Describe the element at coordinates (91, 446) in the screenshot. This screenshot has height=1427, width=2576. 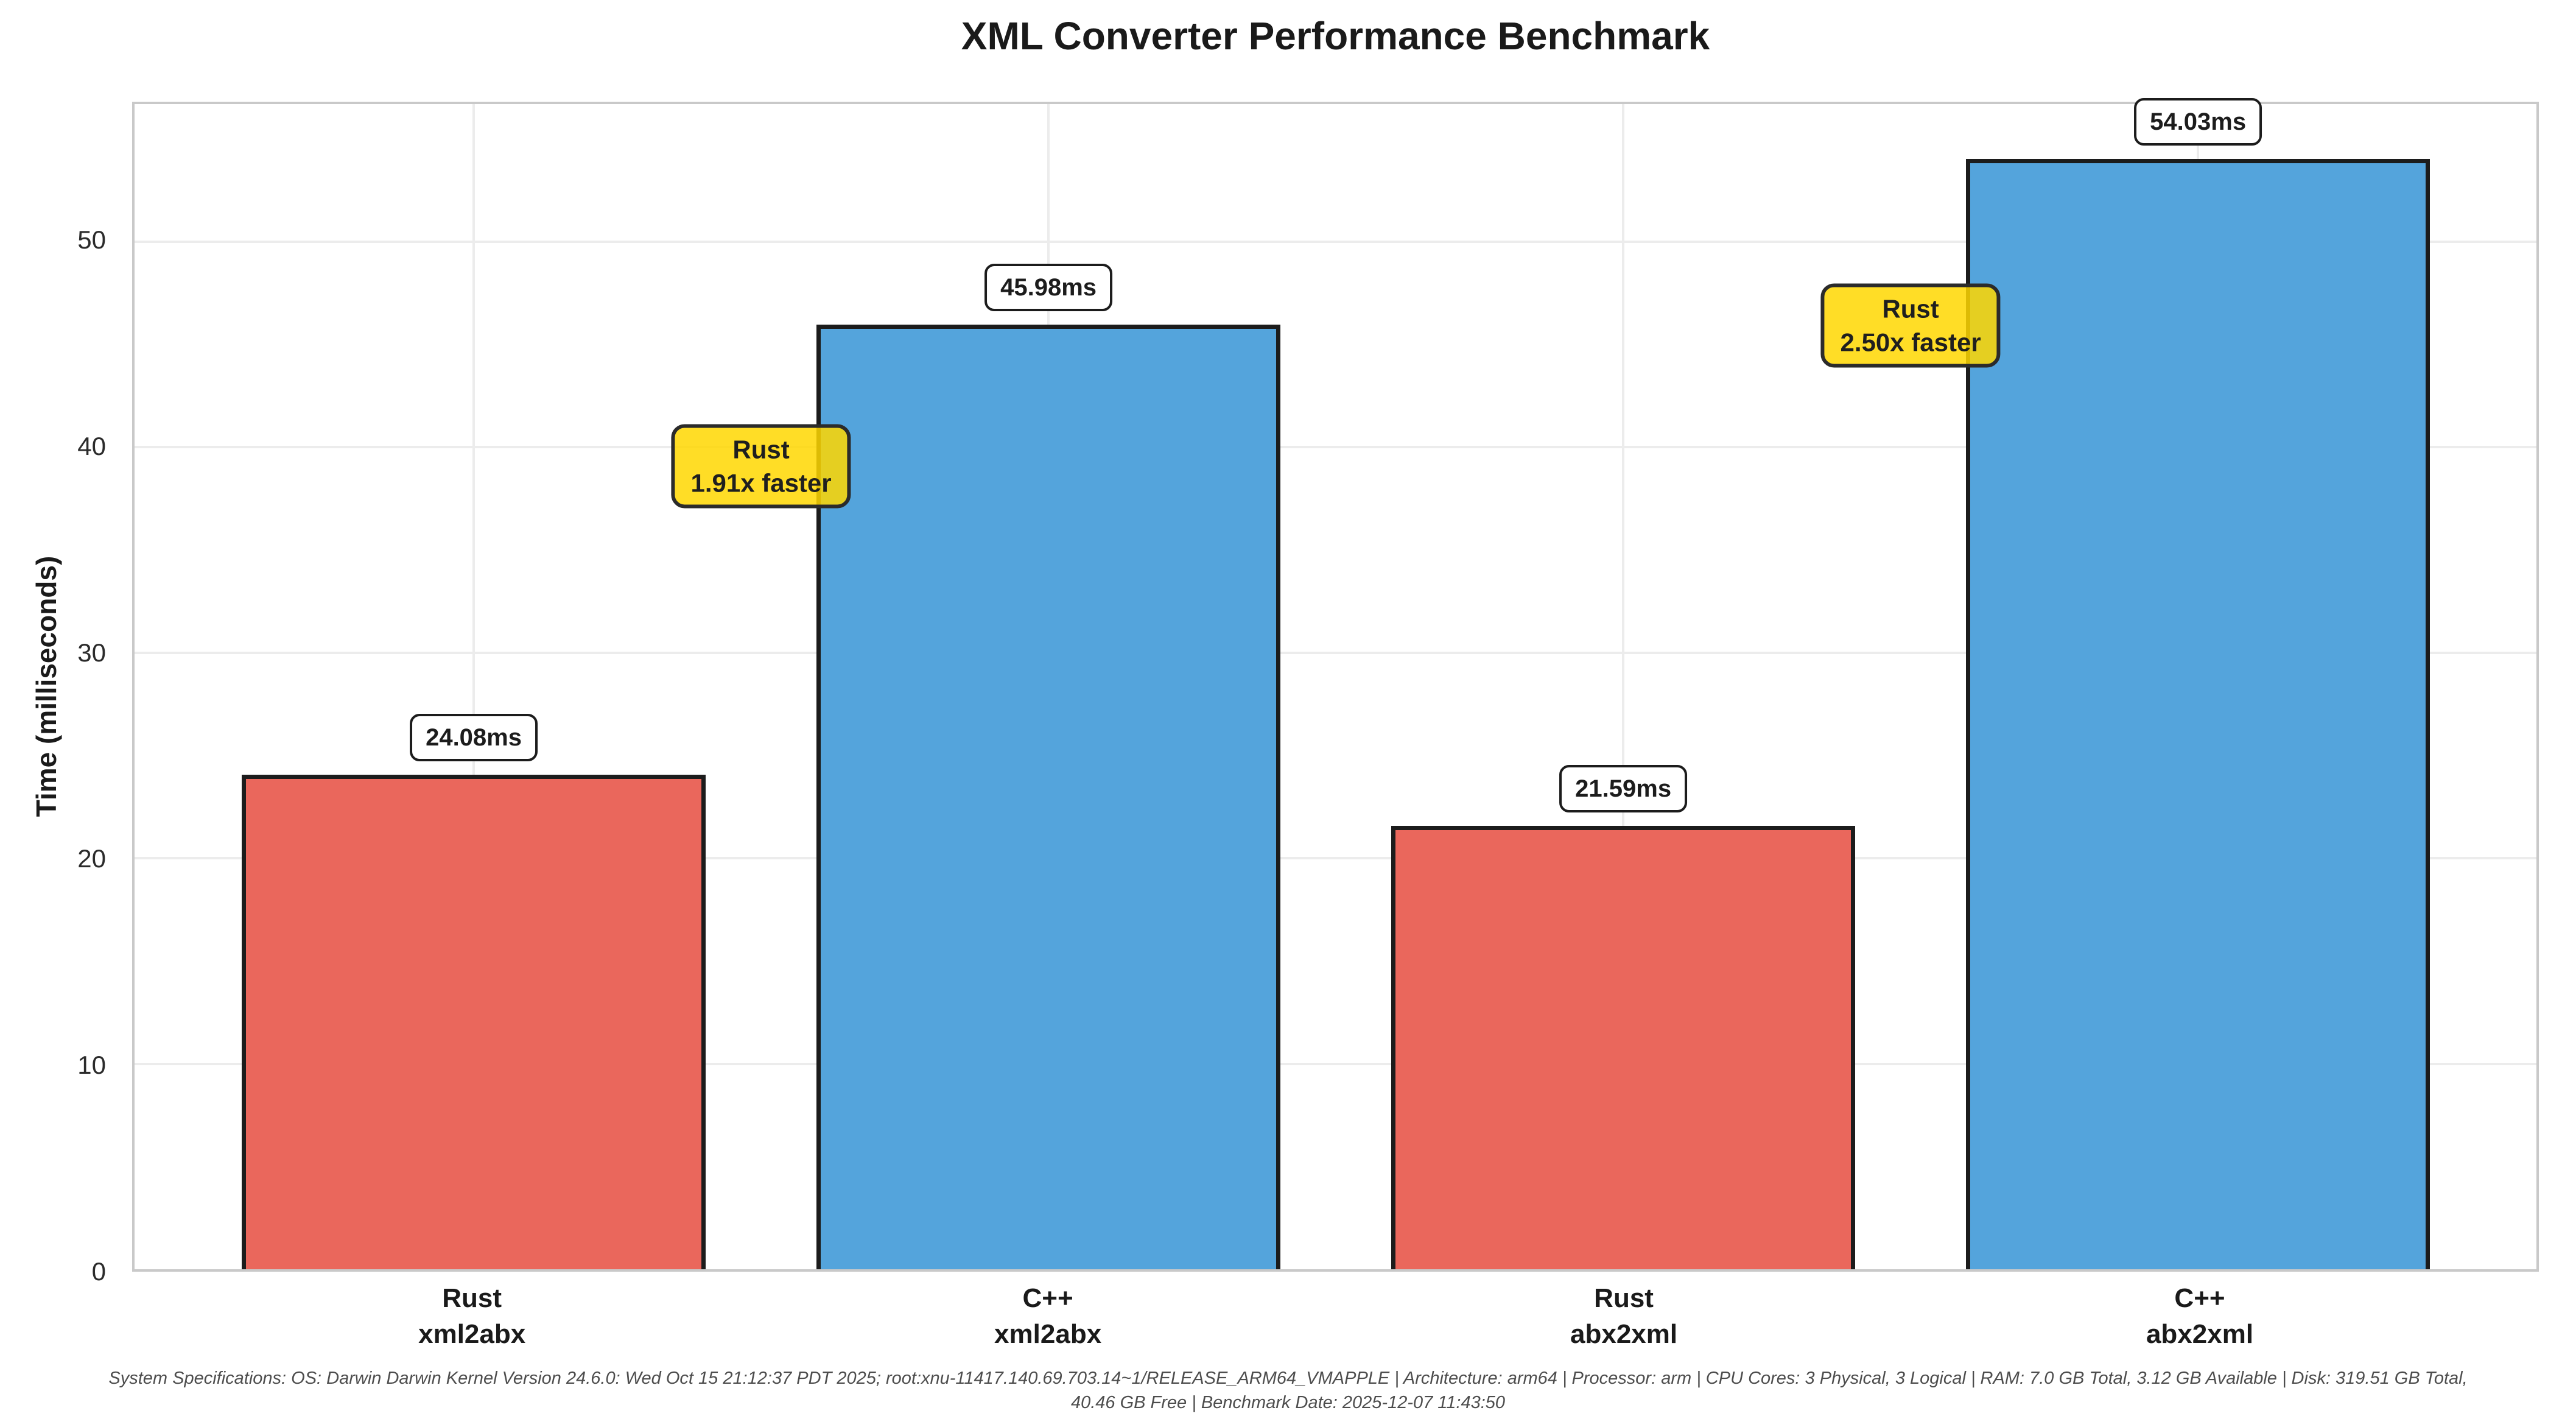
I see `y-tick-label: 40` at that location.